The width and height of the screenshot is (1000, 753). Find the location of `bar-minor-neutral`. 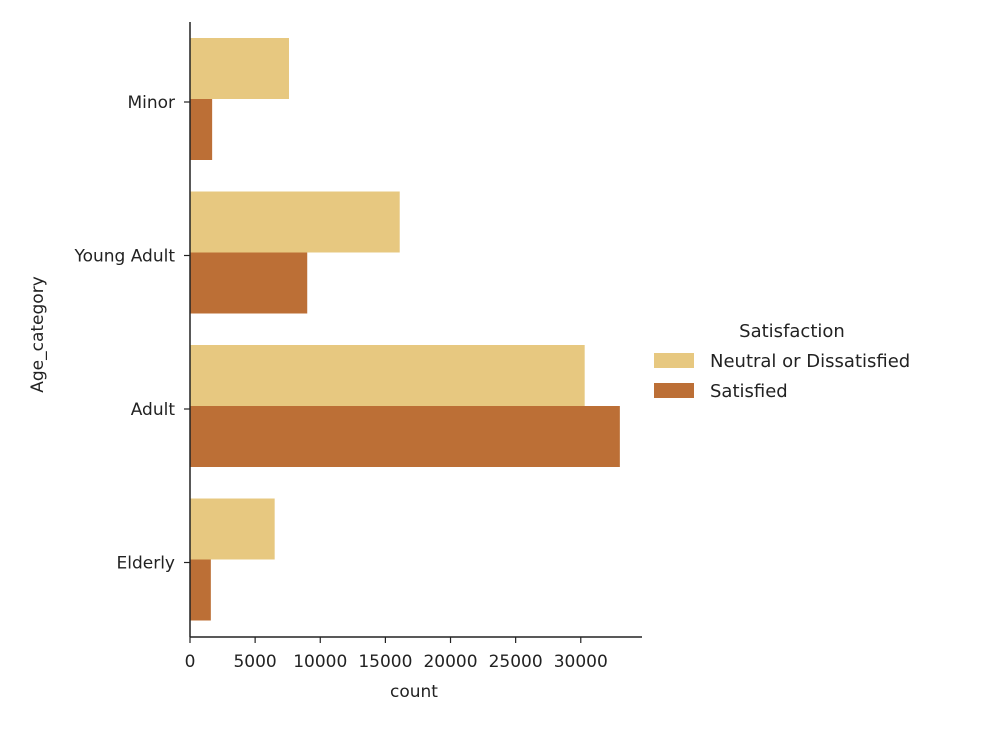

bar-minor-neutral is located at coordinates (239, 68).